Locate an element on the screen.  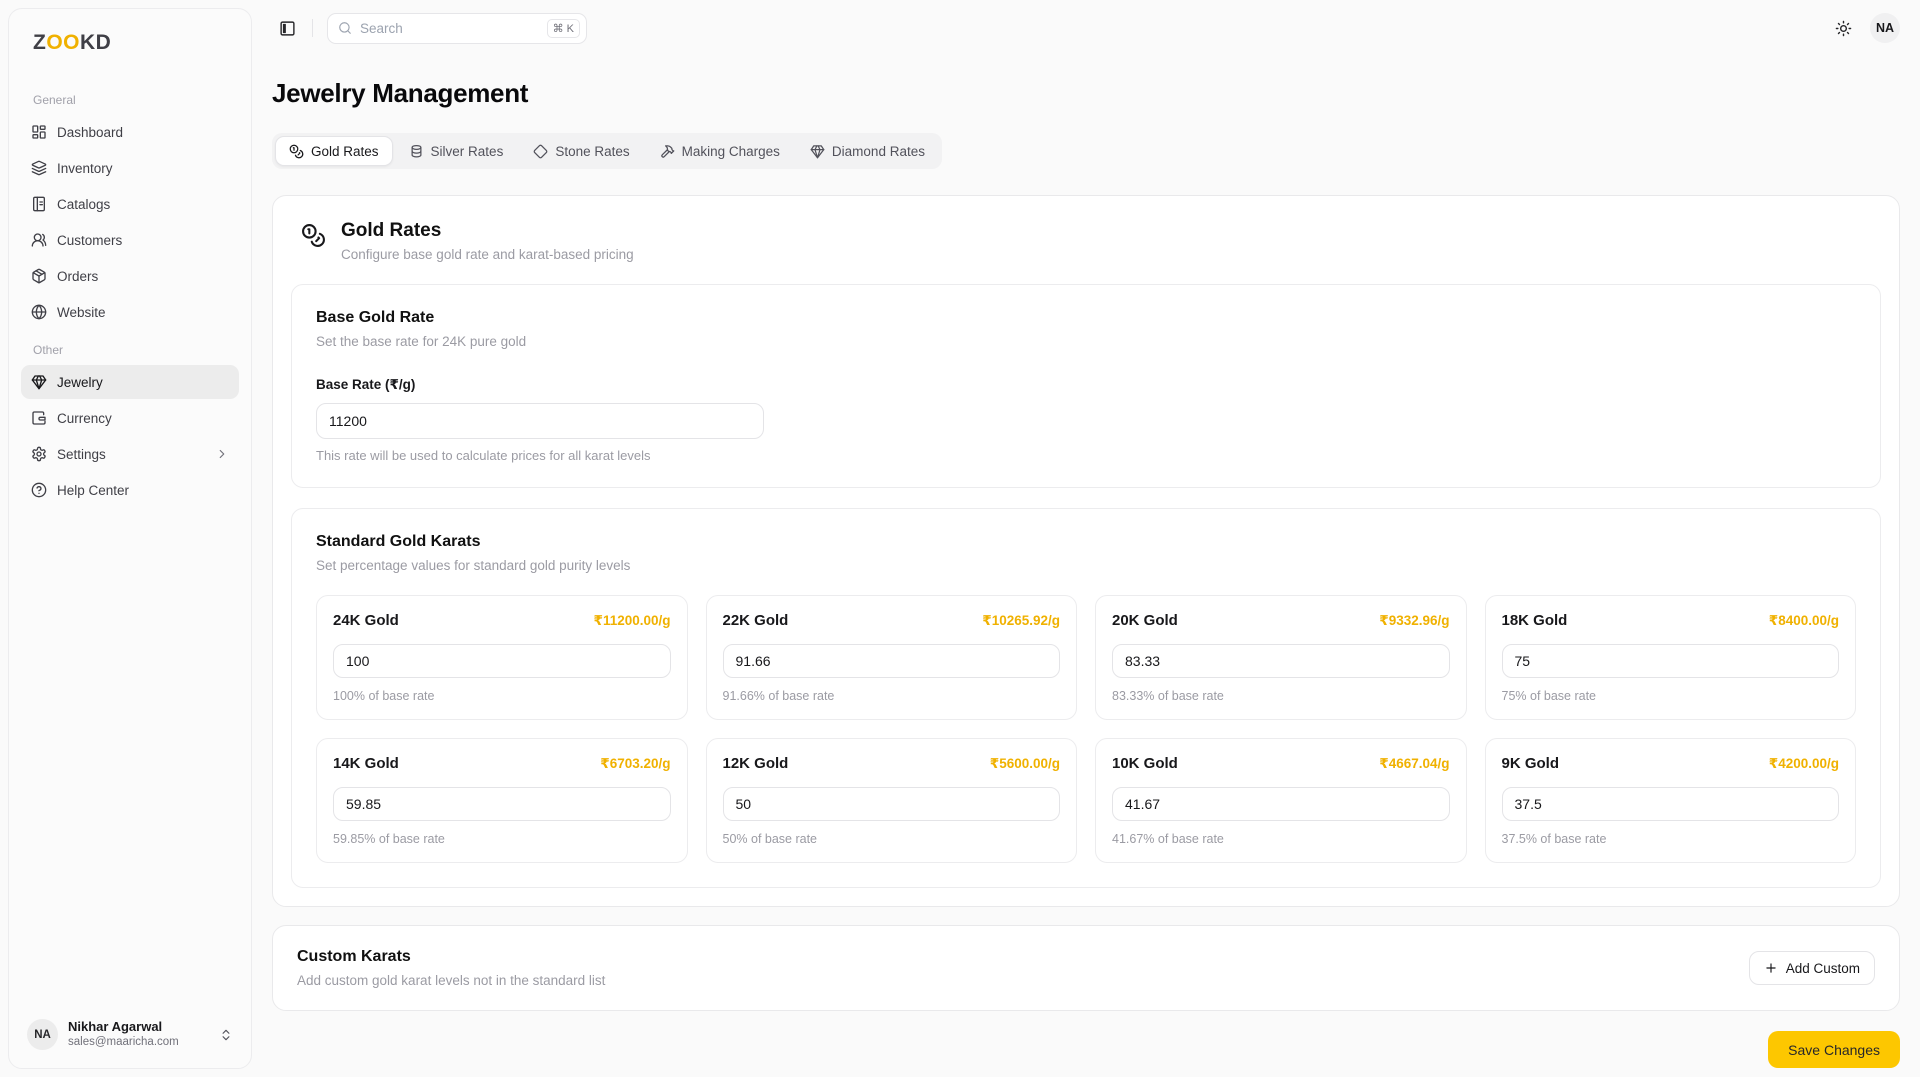
dashboard-icon is located at coordinates (39, 132).